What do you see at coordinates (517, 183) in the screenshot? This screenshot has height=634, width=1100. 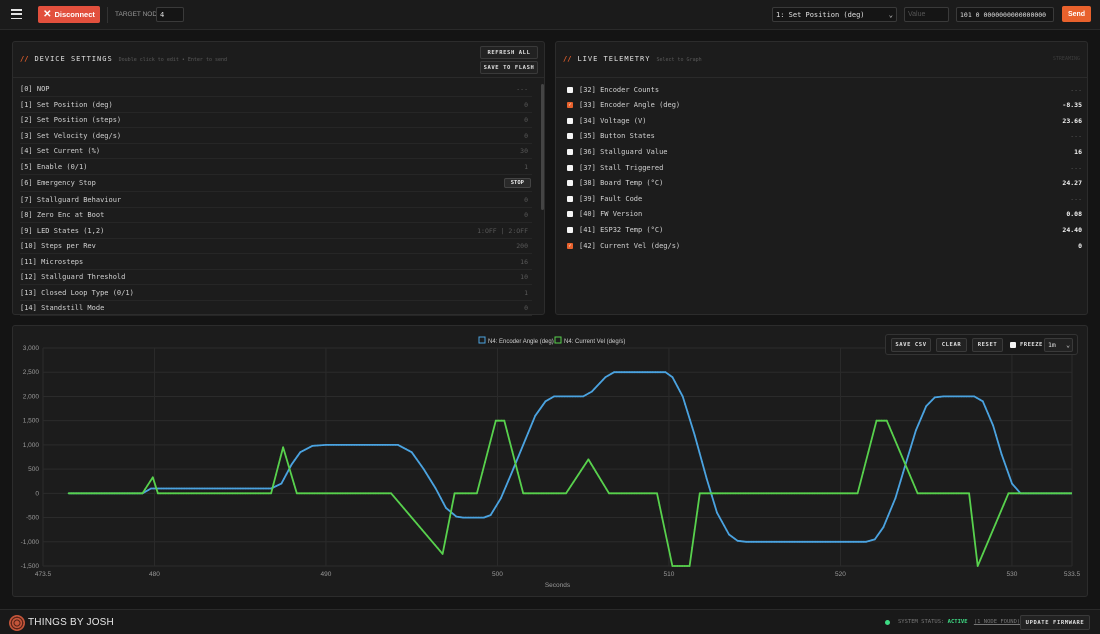 I see `emergency-stop-button: STOP` at bounding box center [517, 183].